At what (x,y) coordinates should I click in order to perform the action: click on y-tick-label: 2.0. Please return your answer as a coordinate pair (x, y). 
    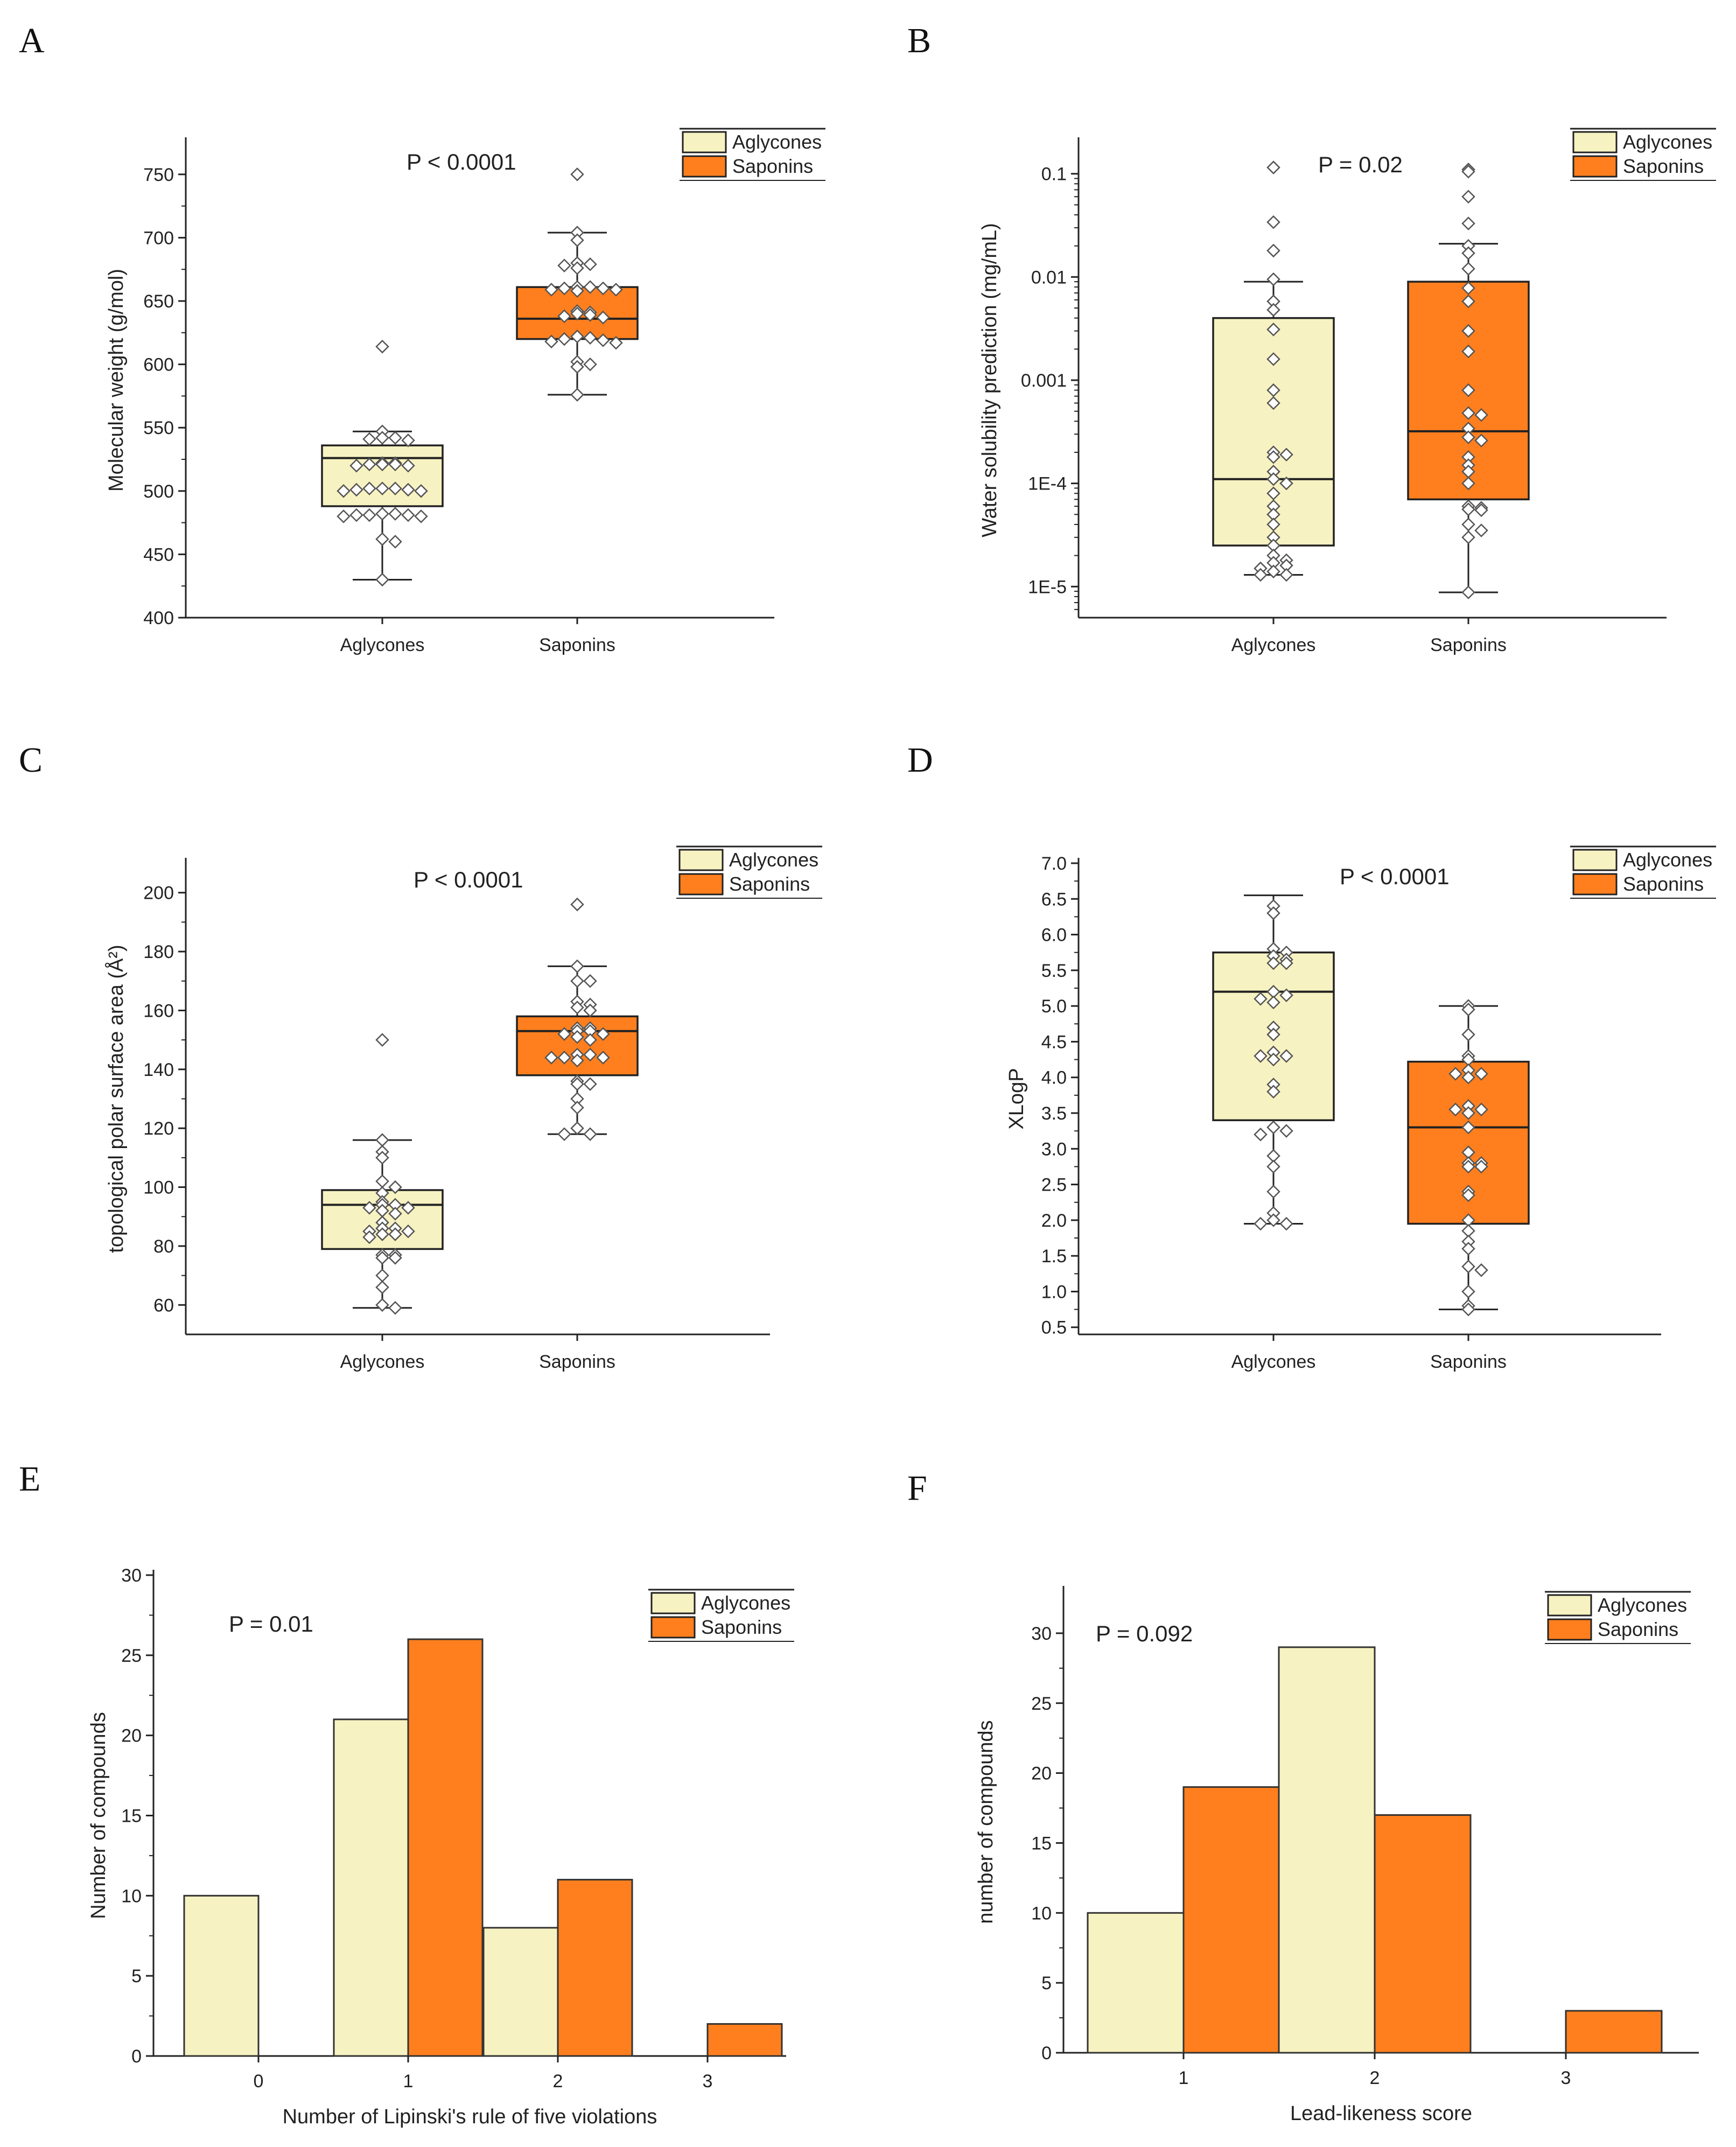
    Looking at the image, I should click on (1054, 1221).